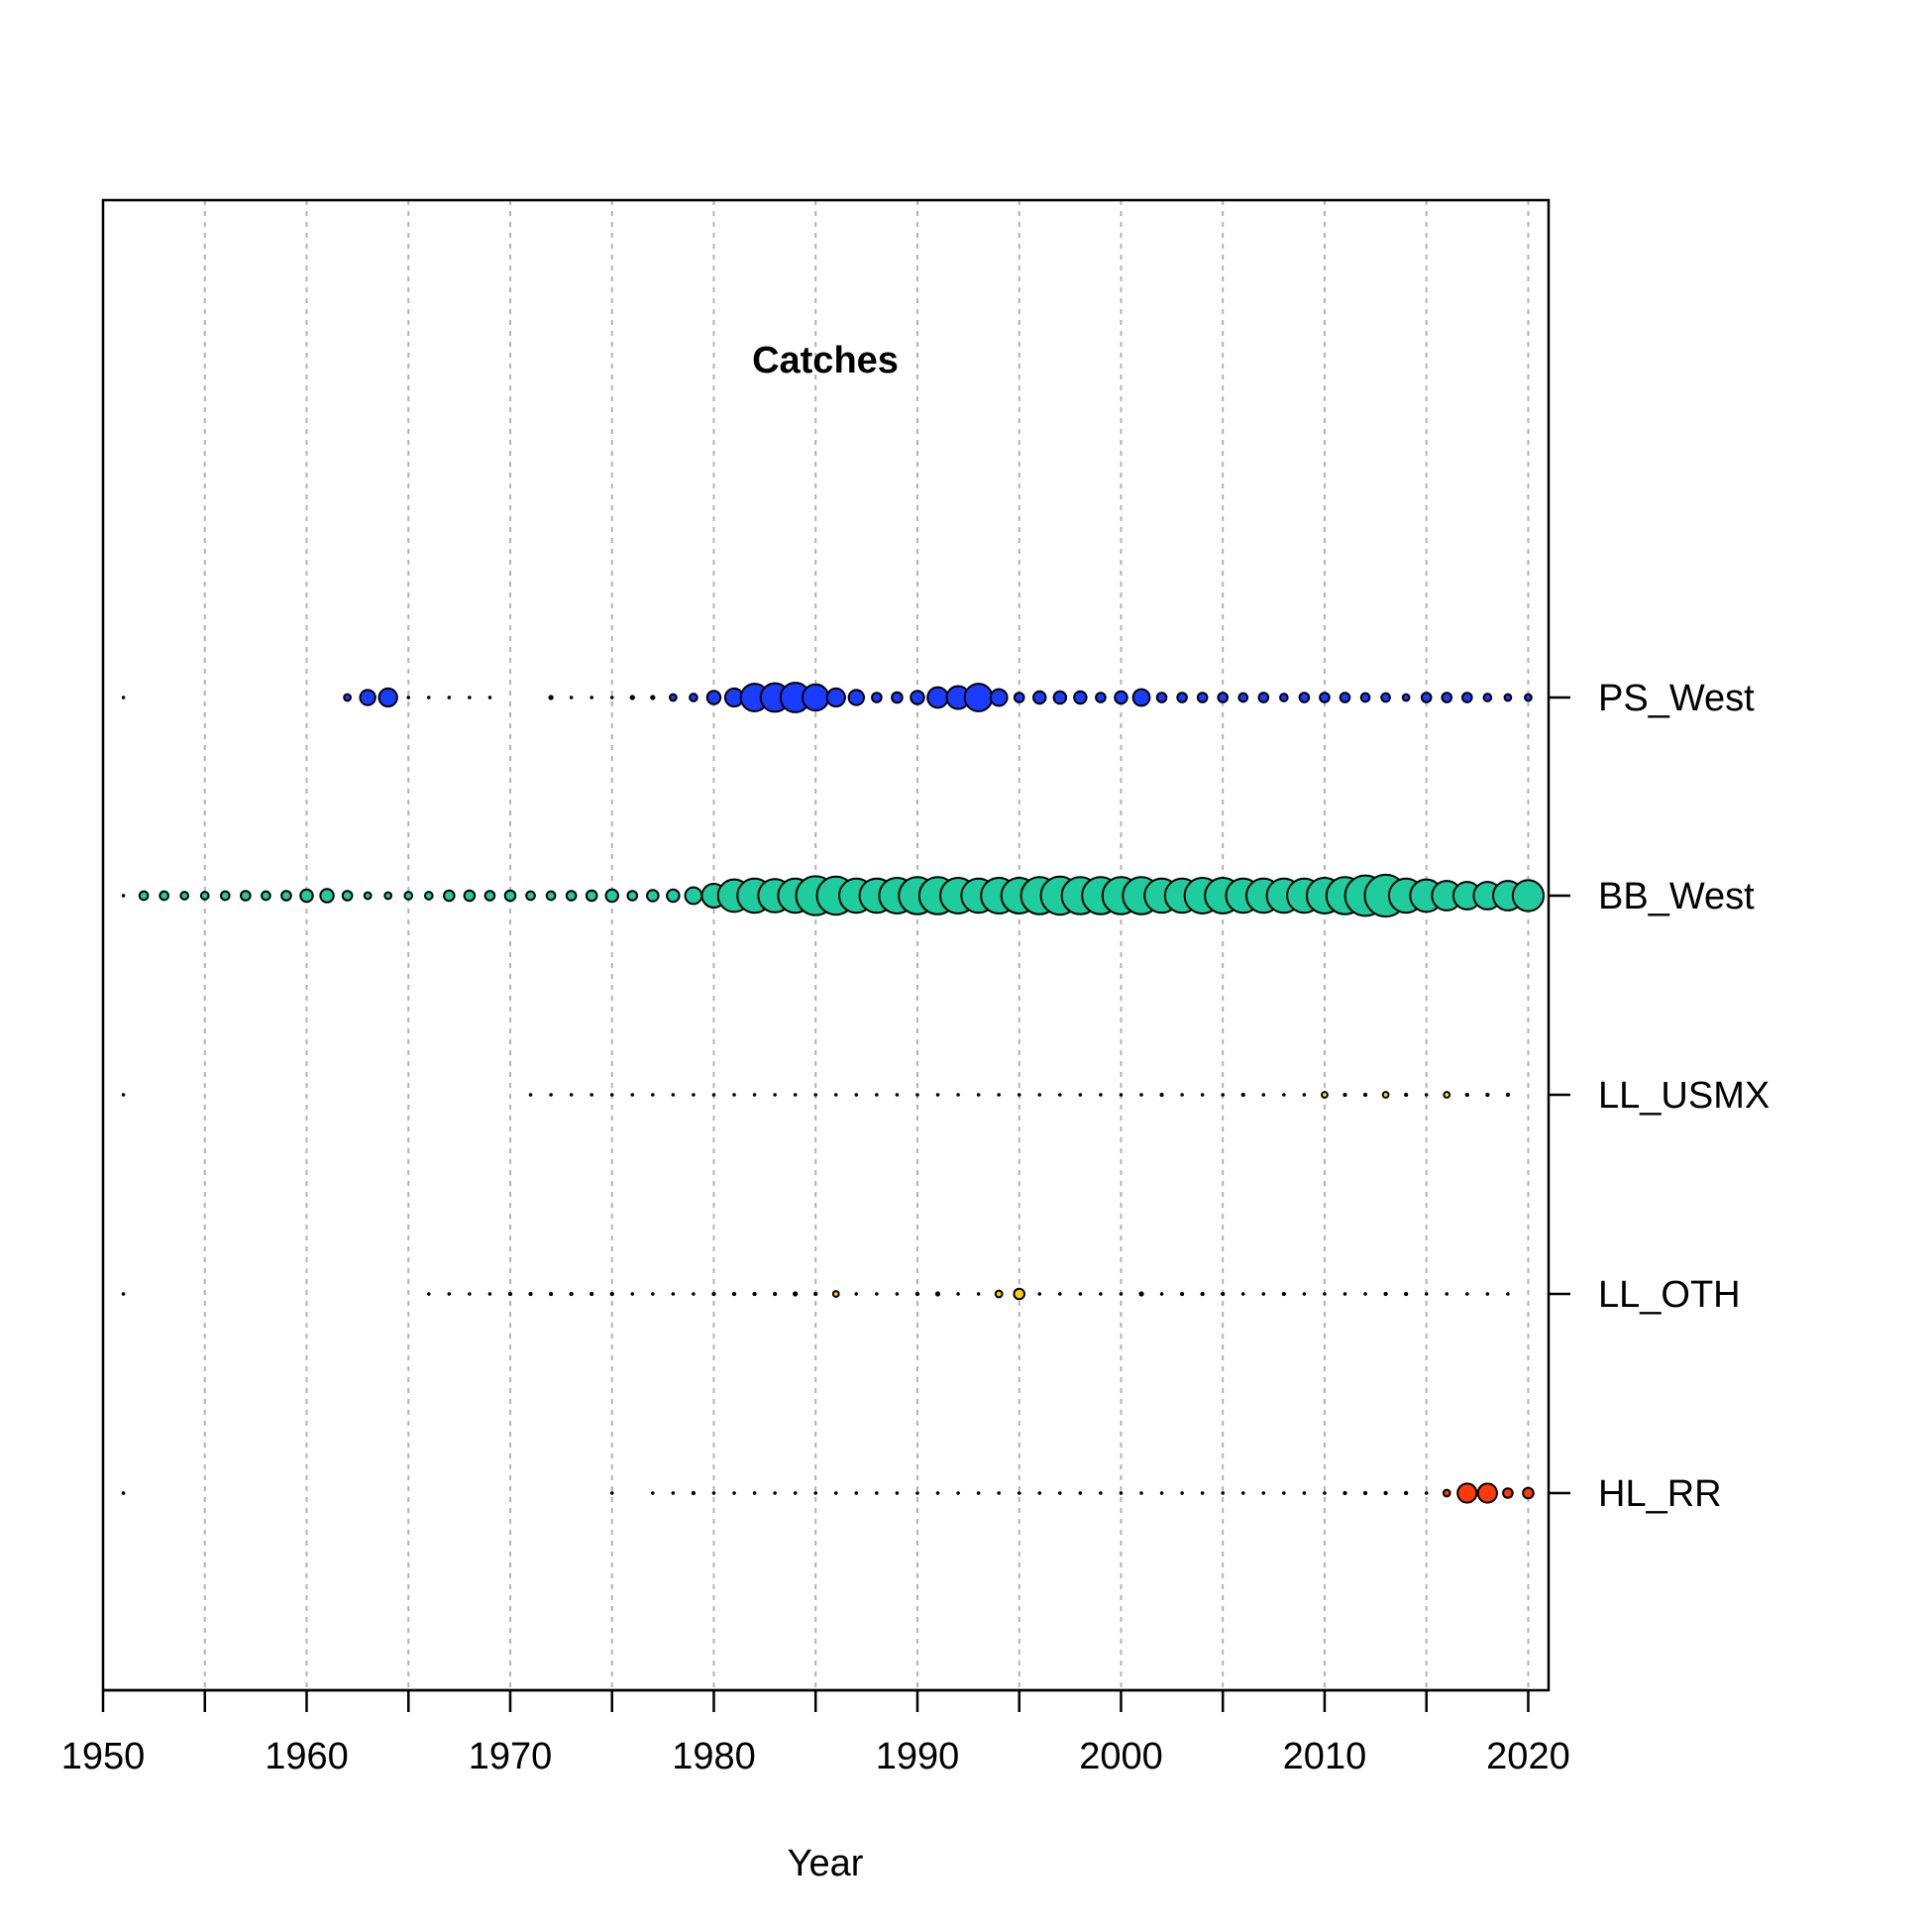 Image resolution: width=1932 pixels, height=1932 pixels. I want to click on x-tick-label: 2010, so click(1325, 1756).